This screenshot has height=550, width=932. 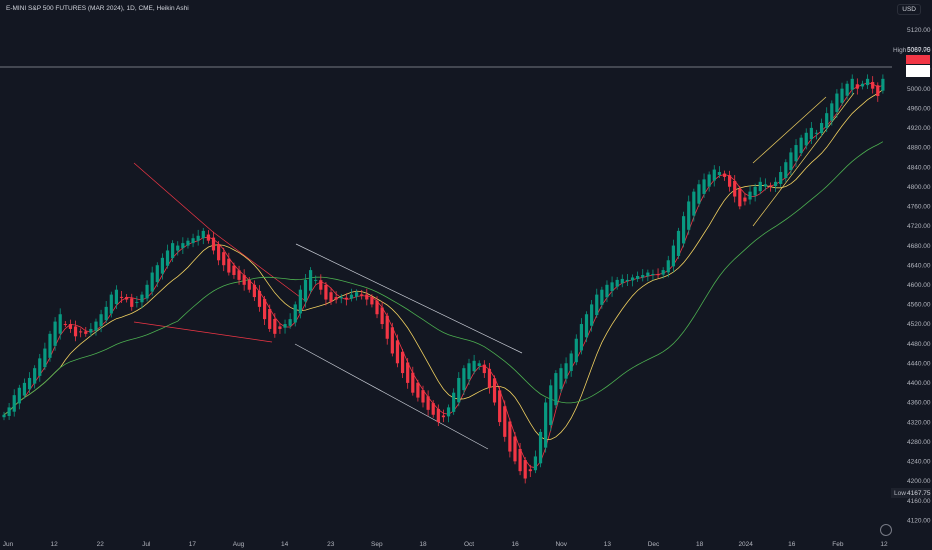 I want to click on high-tag: High 5067.75, so click(x=912, y=50).